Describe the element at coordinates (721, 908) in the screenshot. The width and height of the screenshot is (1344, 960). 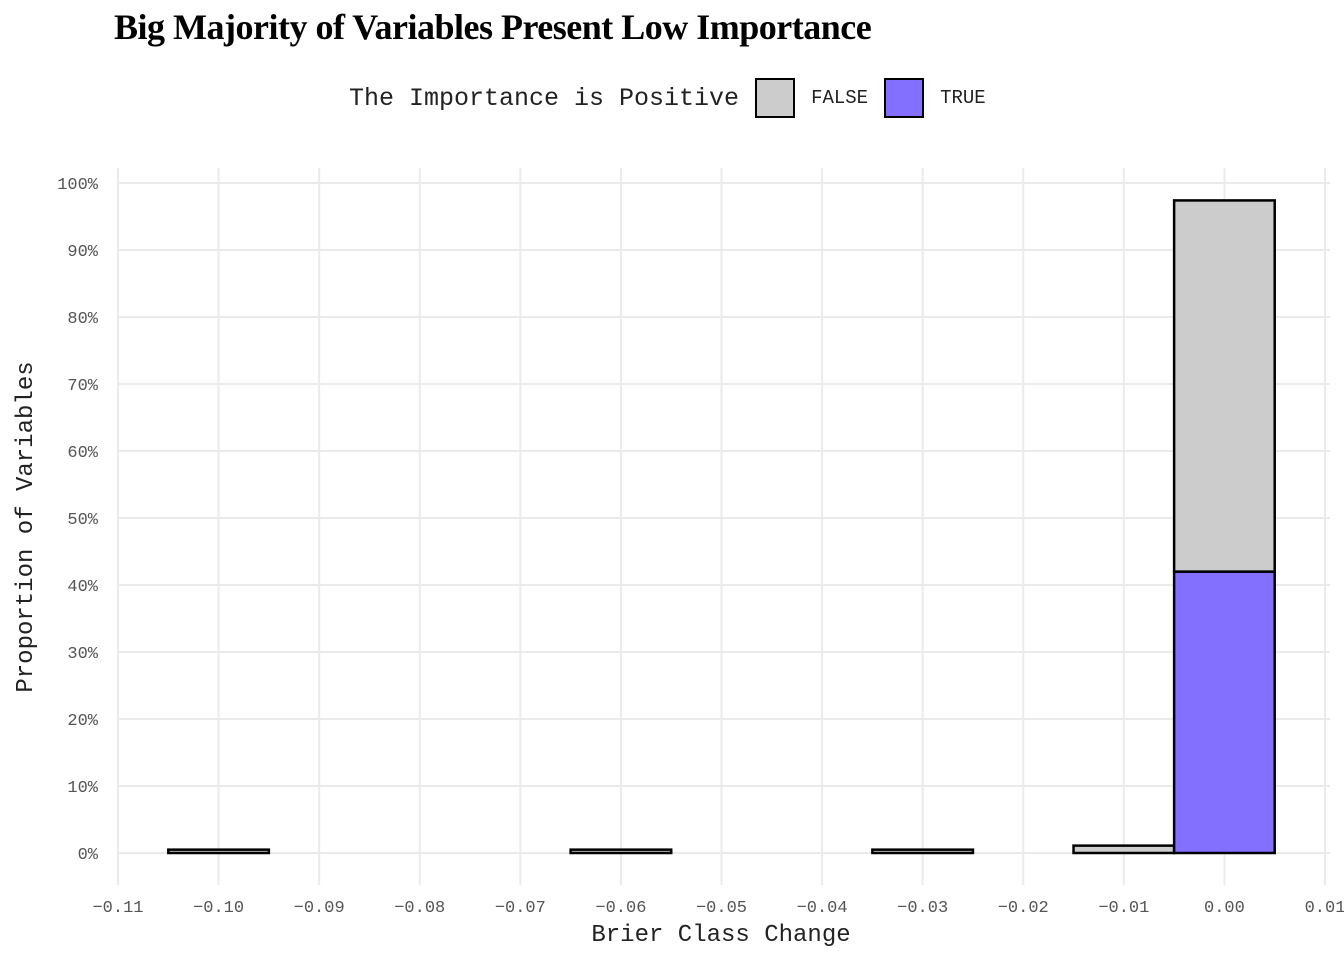
I see `x-tick-label: −0.05` at that location.